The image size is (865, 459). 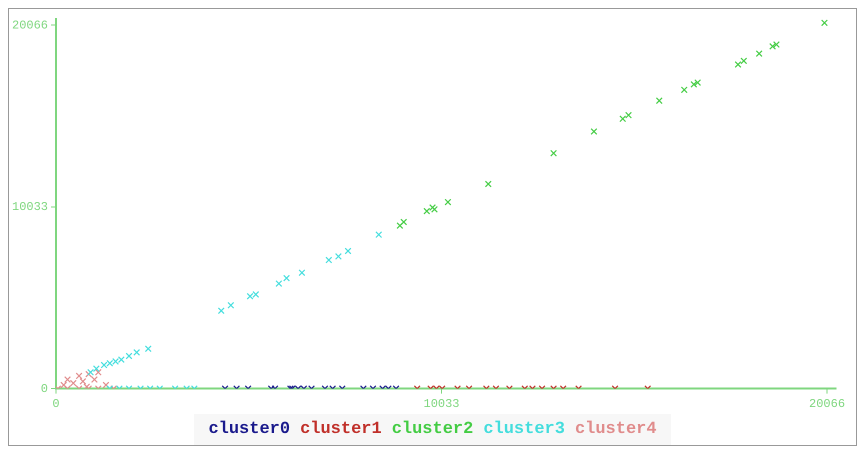 I want to click on x-tick-label: 0, so click(x=56, y=403).